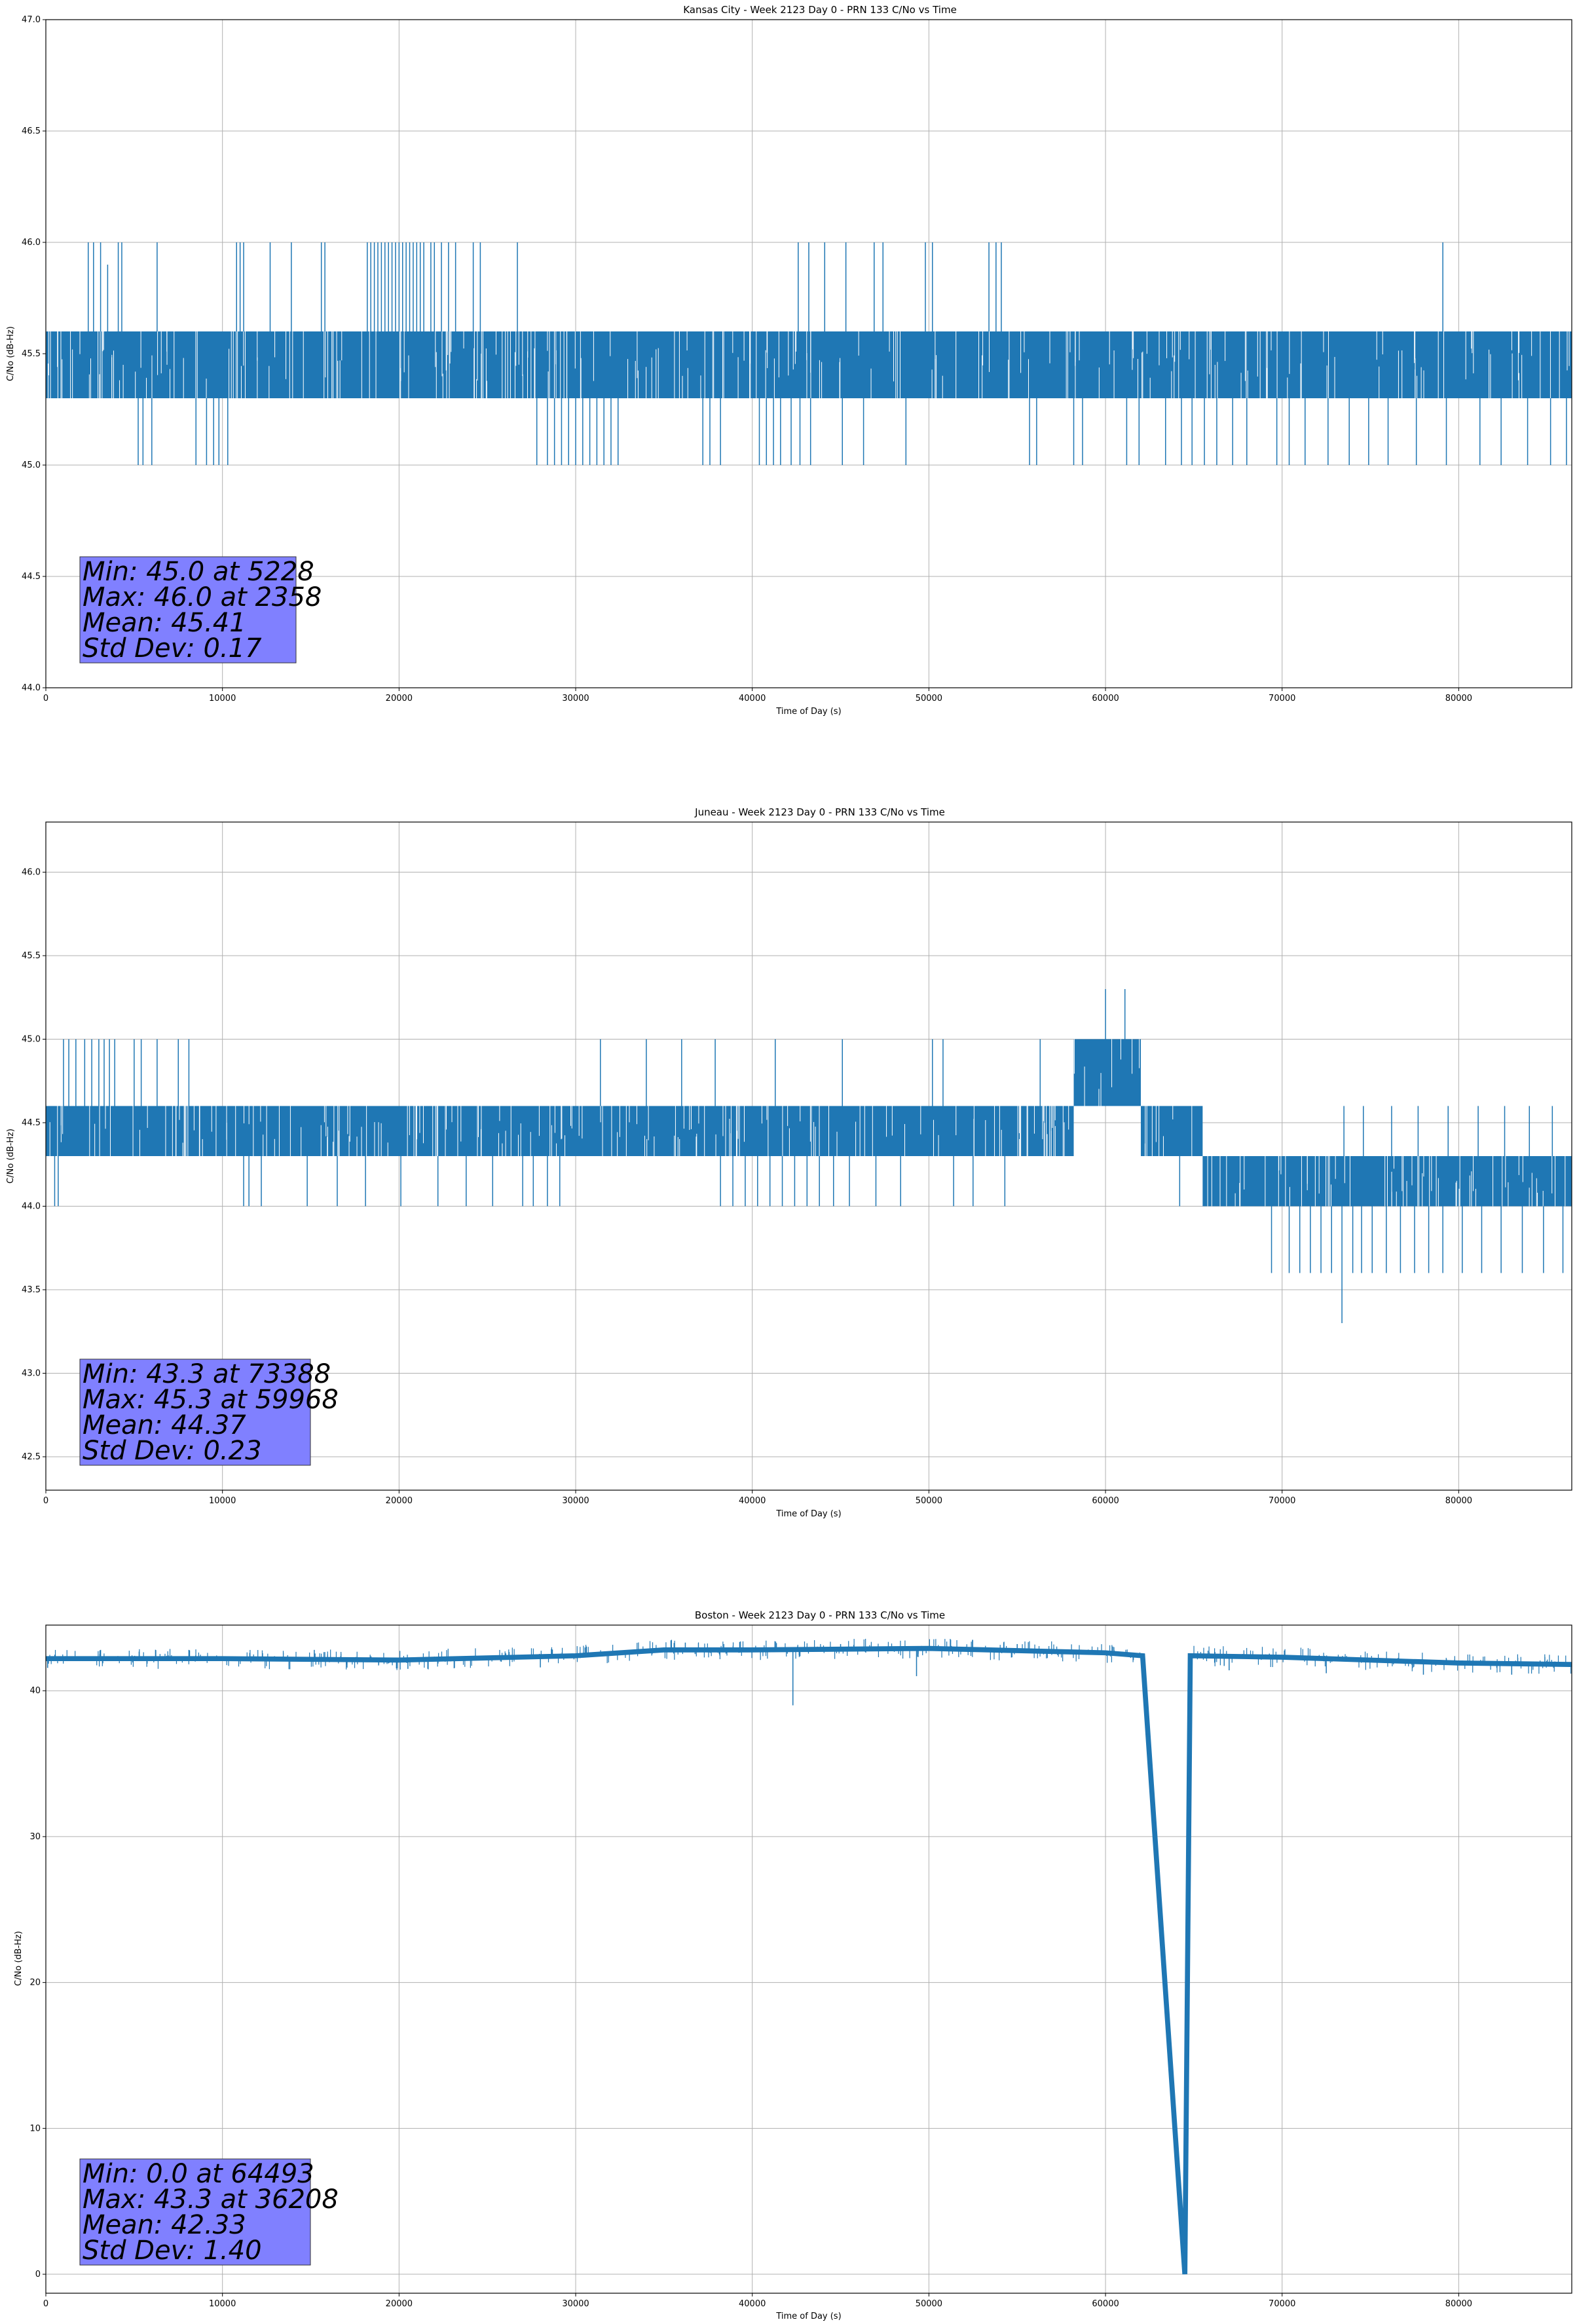  What do you see at coordinates (211, 1400) in the screenshot?
I see `stats-max: Max: 45.3 at 59968` at bounding box center [211, 1400].